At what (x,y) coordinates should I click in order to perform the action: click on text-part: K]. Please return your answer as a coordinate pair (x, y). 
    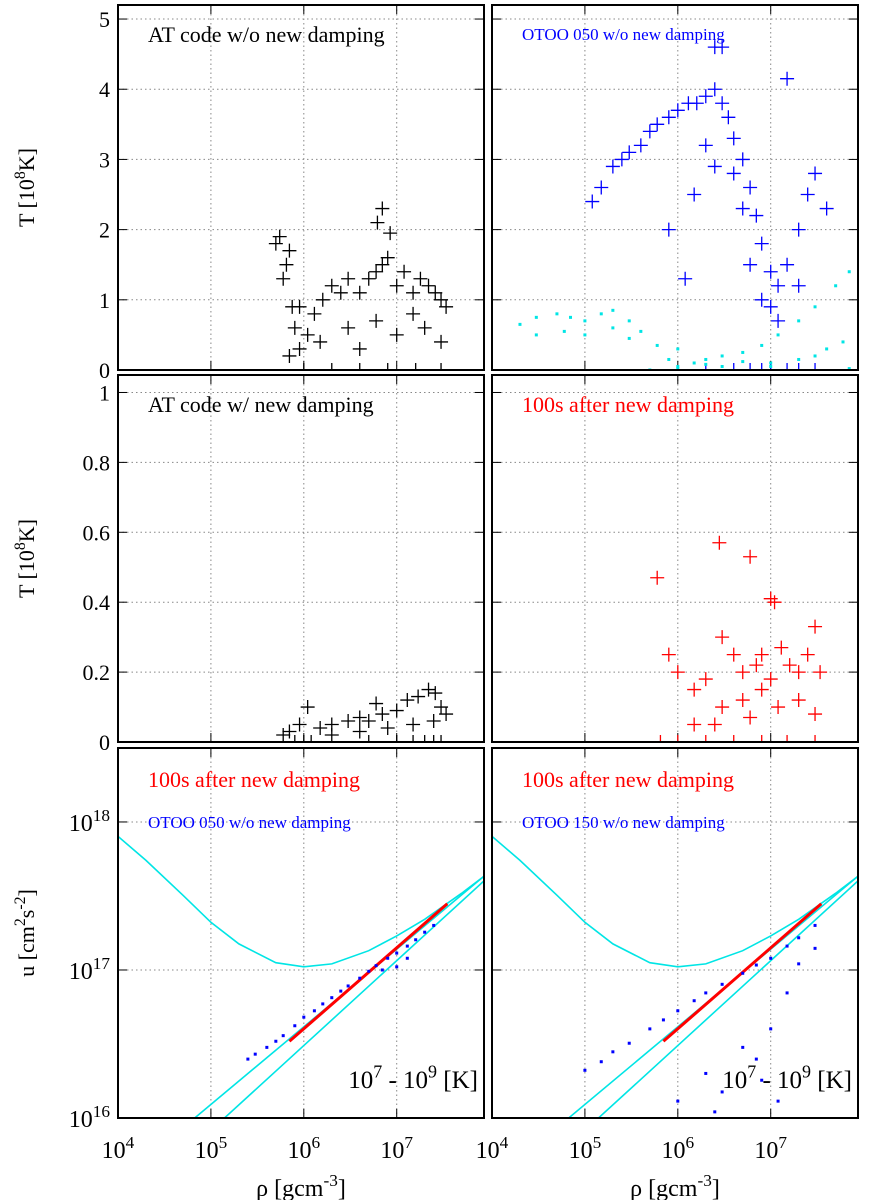
    Looking at the image, I should click on (26, 530).